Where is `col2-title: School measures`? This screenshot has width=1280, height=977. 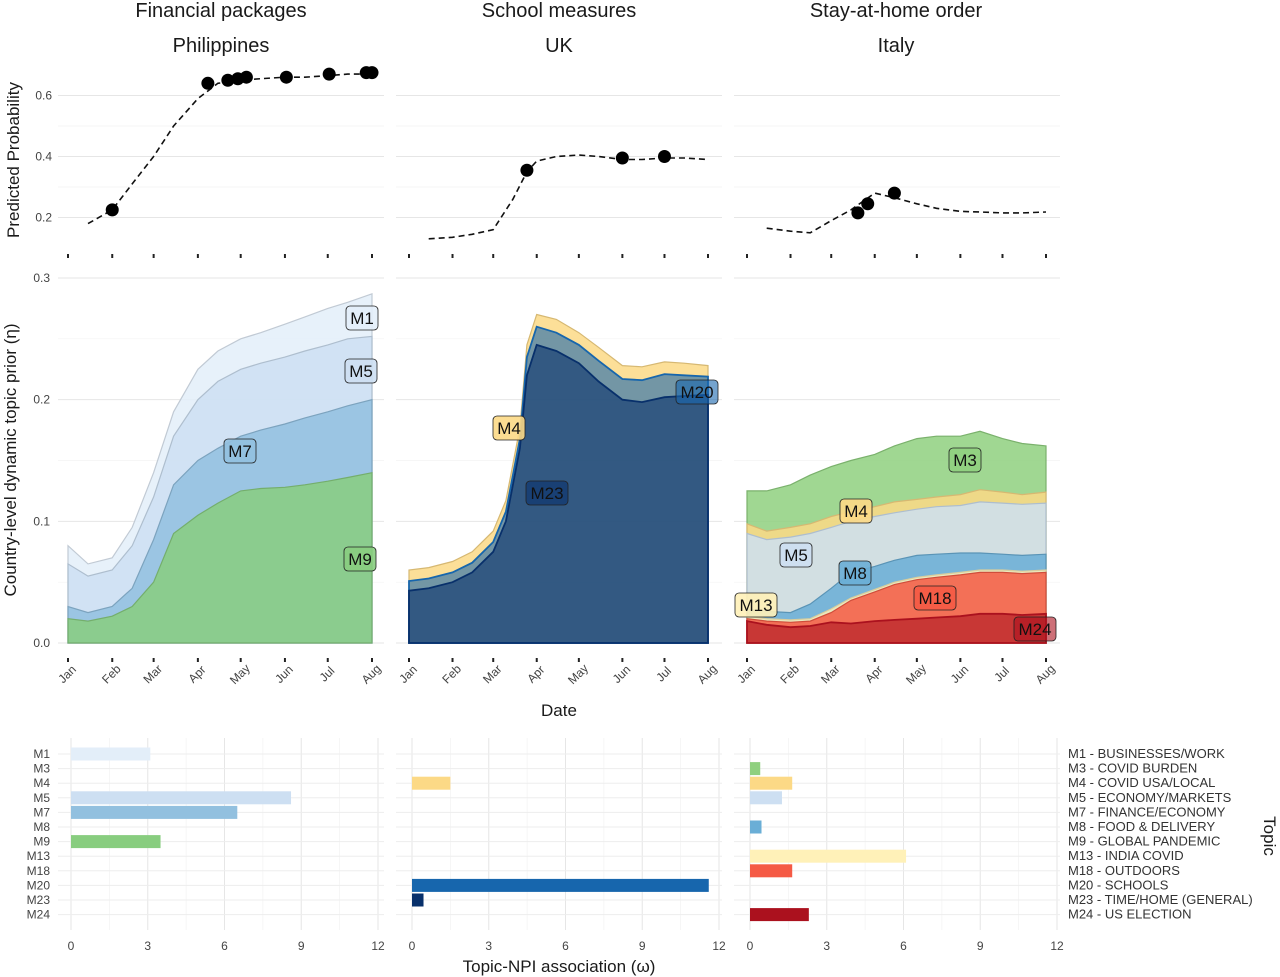 col2-title: School measures is located at coordinates (559, 11).